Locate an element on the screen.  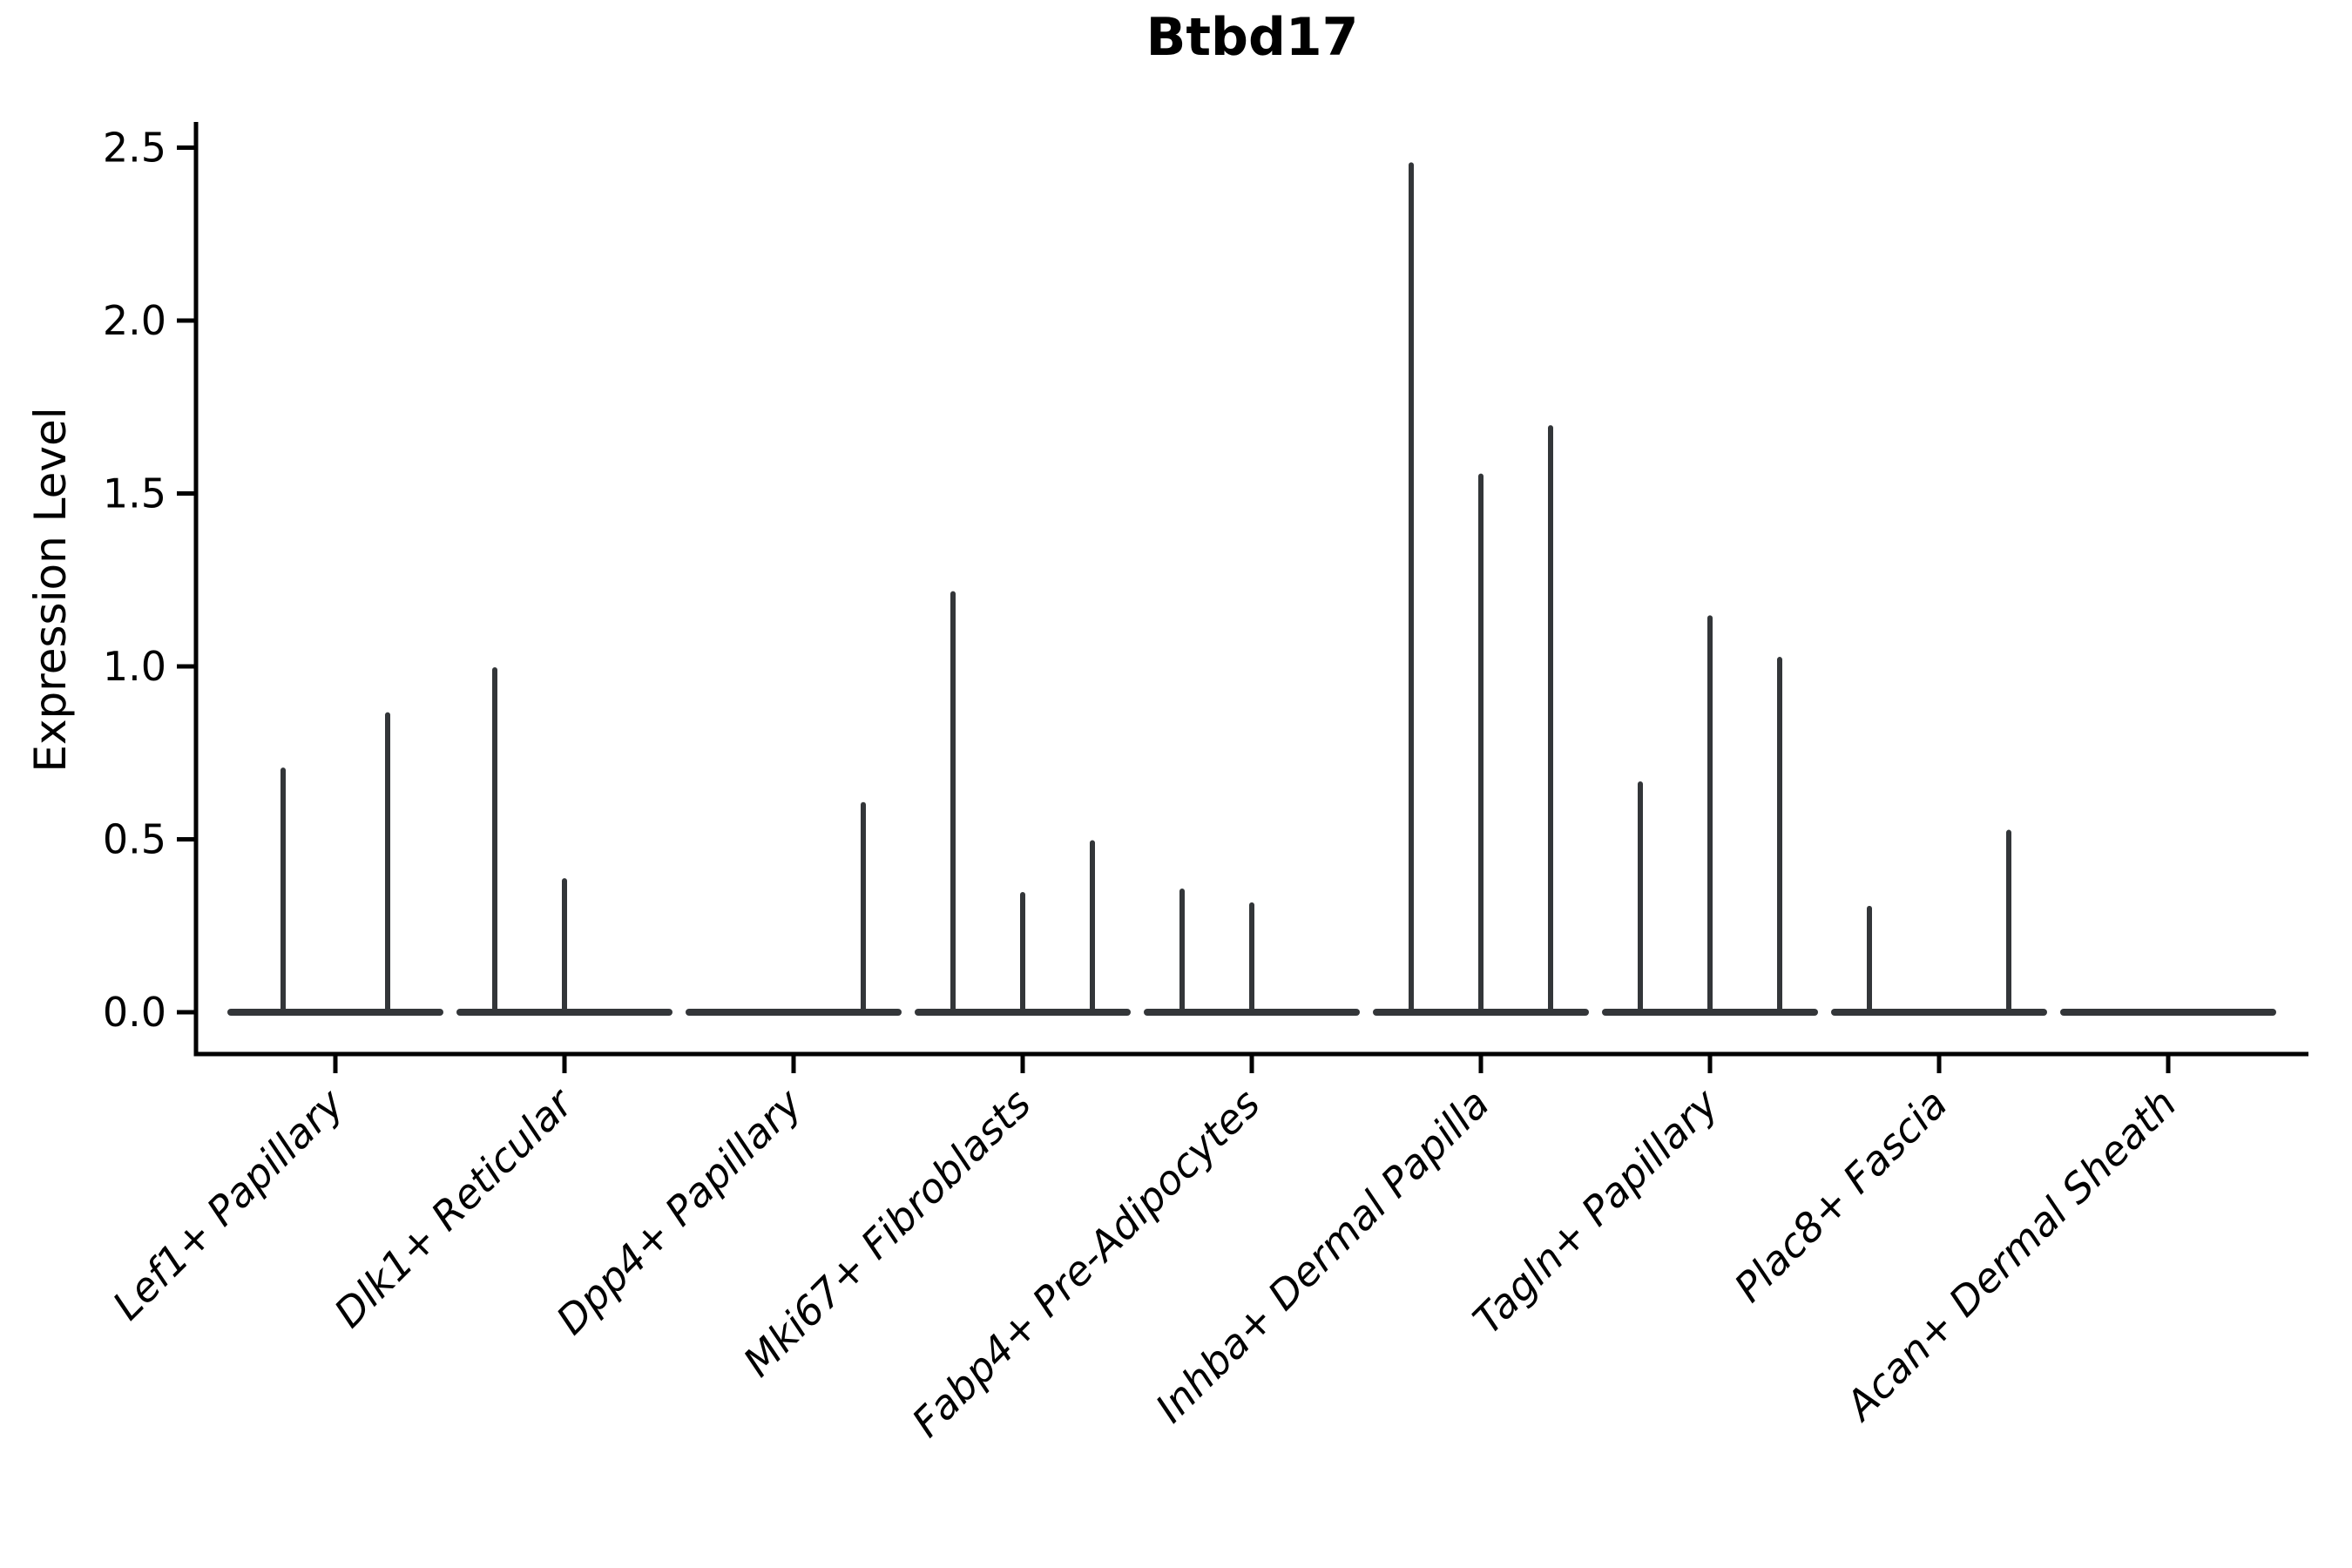
y-tick-label: 0.0 is located at coordinates (134, 1013).